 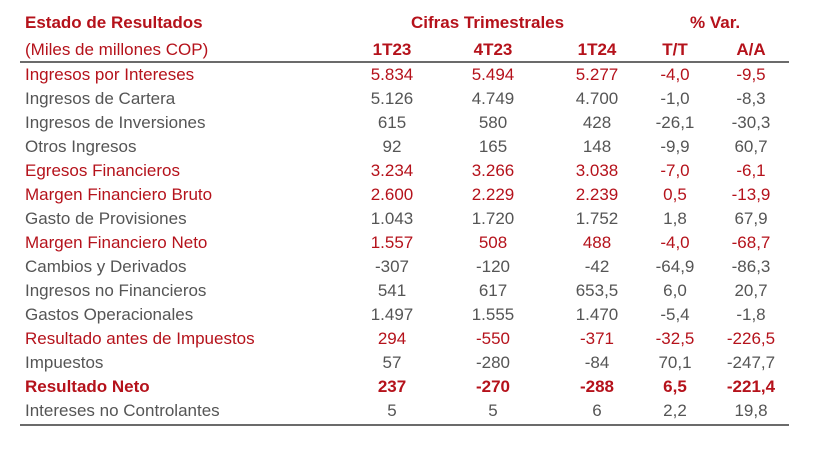 I want to click on row-value: -26,1, so click(x=675, y=122).